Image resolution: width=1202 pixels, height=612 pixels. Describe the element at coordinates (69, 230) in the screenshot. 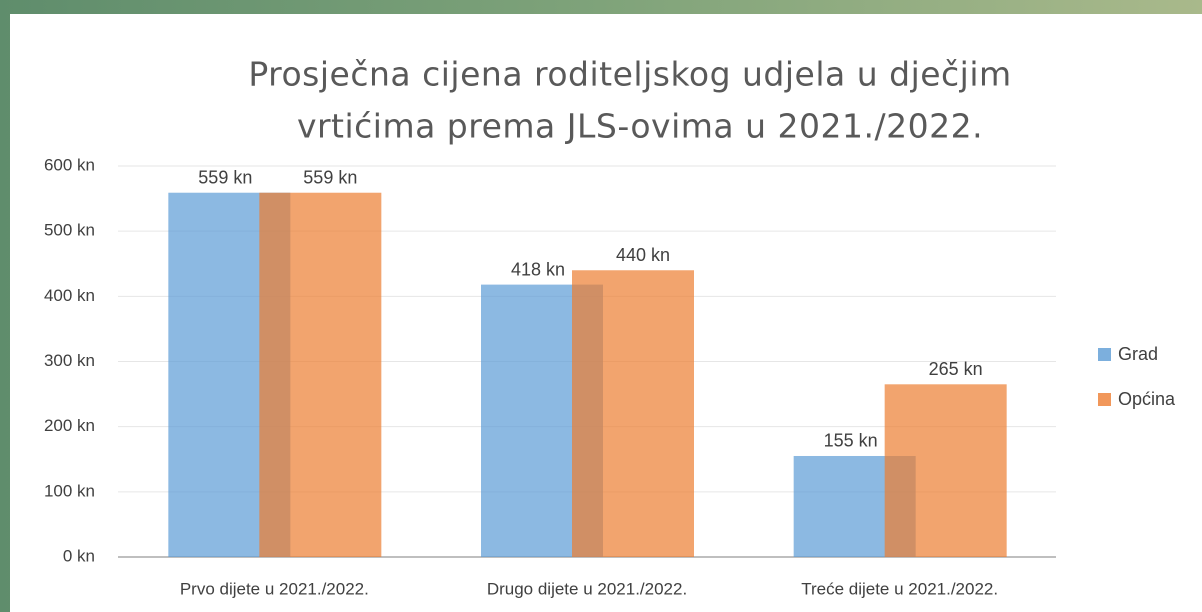

I see `y-tick-label: 500 kn` at that location.